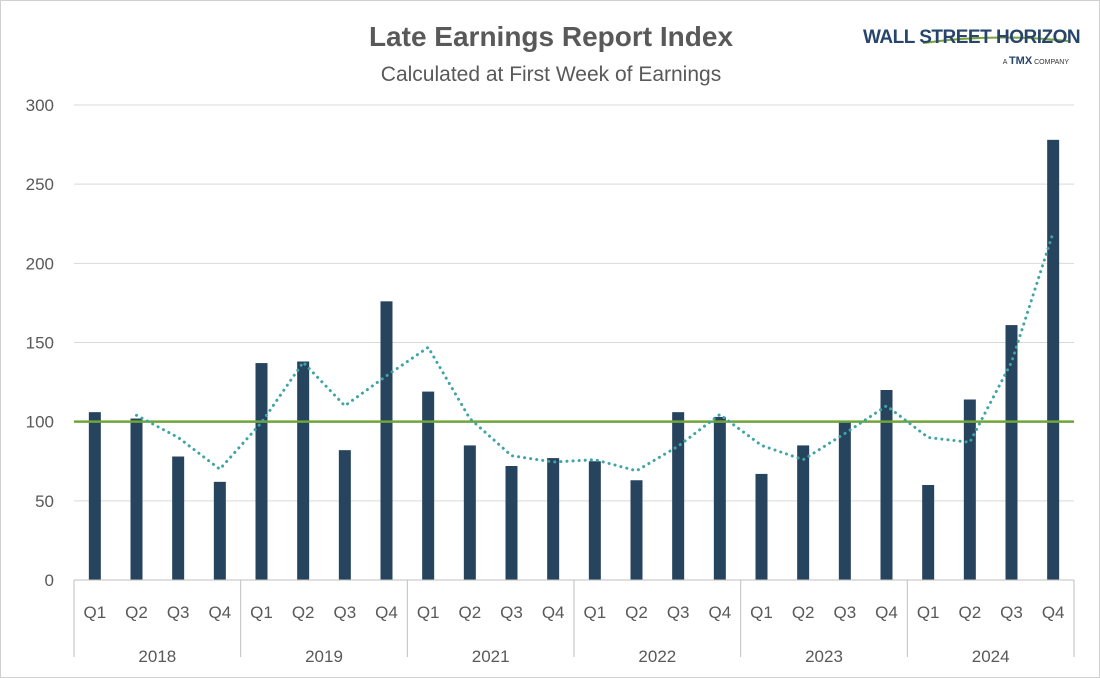 Image resolution: width=1100 pixels, height=678 pixels. Describe the element at coordinates (324, 656) in the screenshot. I see `x-group-label: 2019` at that location.